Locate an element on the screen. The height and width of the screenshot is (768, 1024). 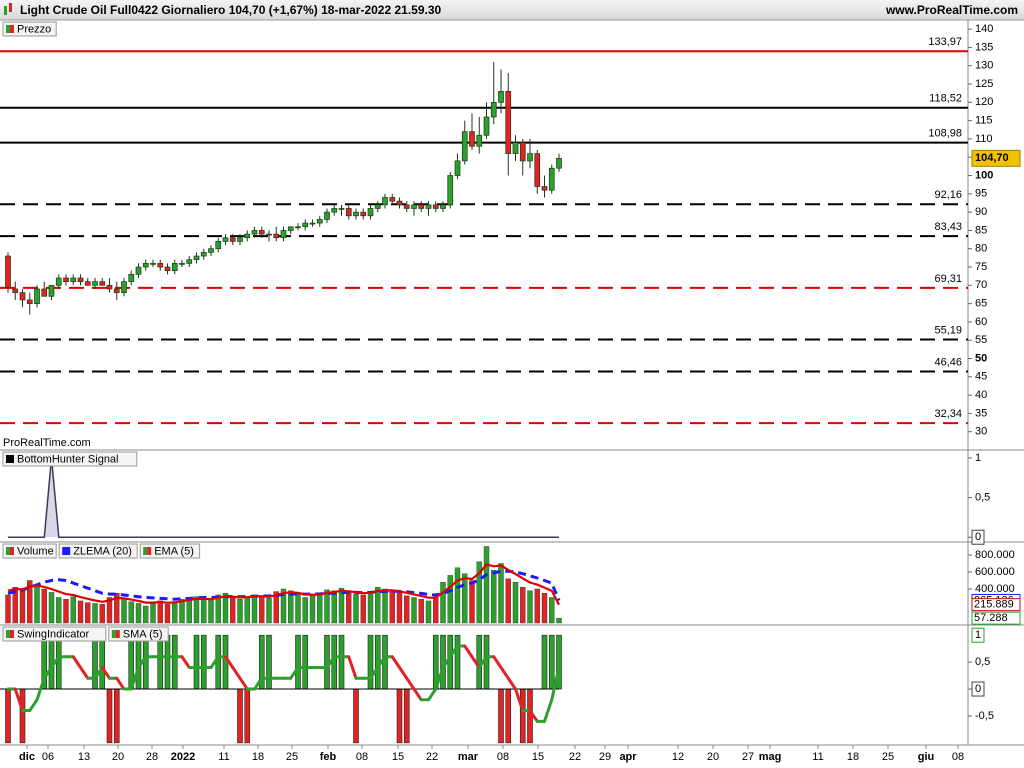
value-badge is located at coordinates (978, 635).